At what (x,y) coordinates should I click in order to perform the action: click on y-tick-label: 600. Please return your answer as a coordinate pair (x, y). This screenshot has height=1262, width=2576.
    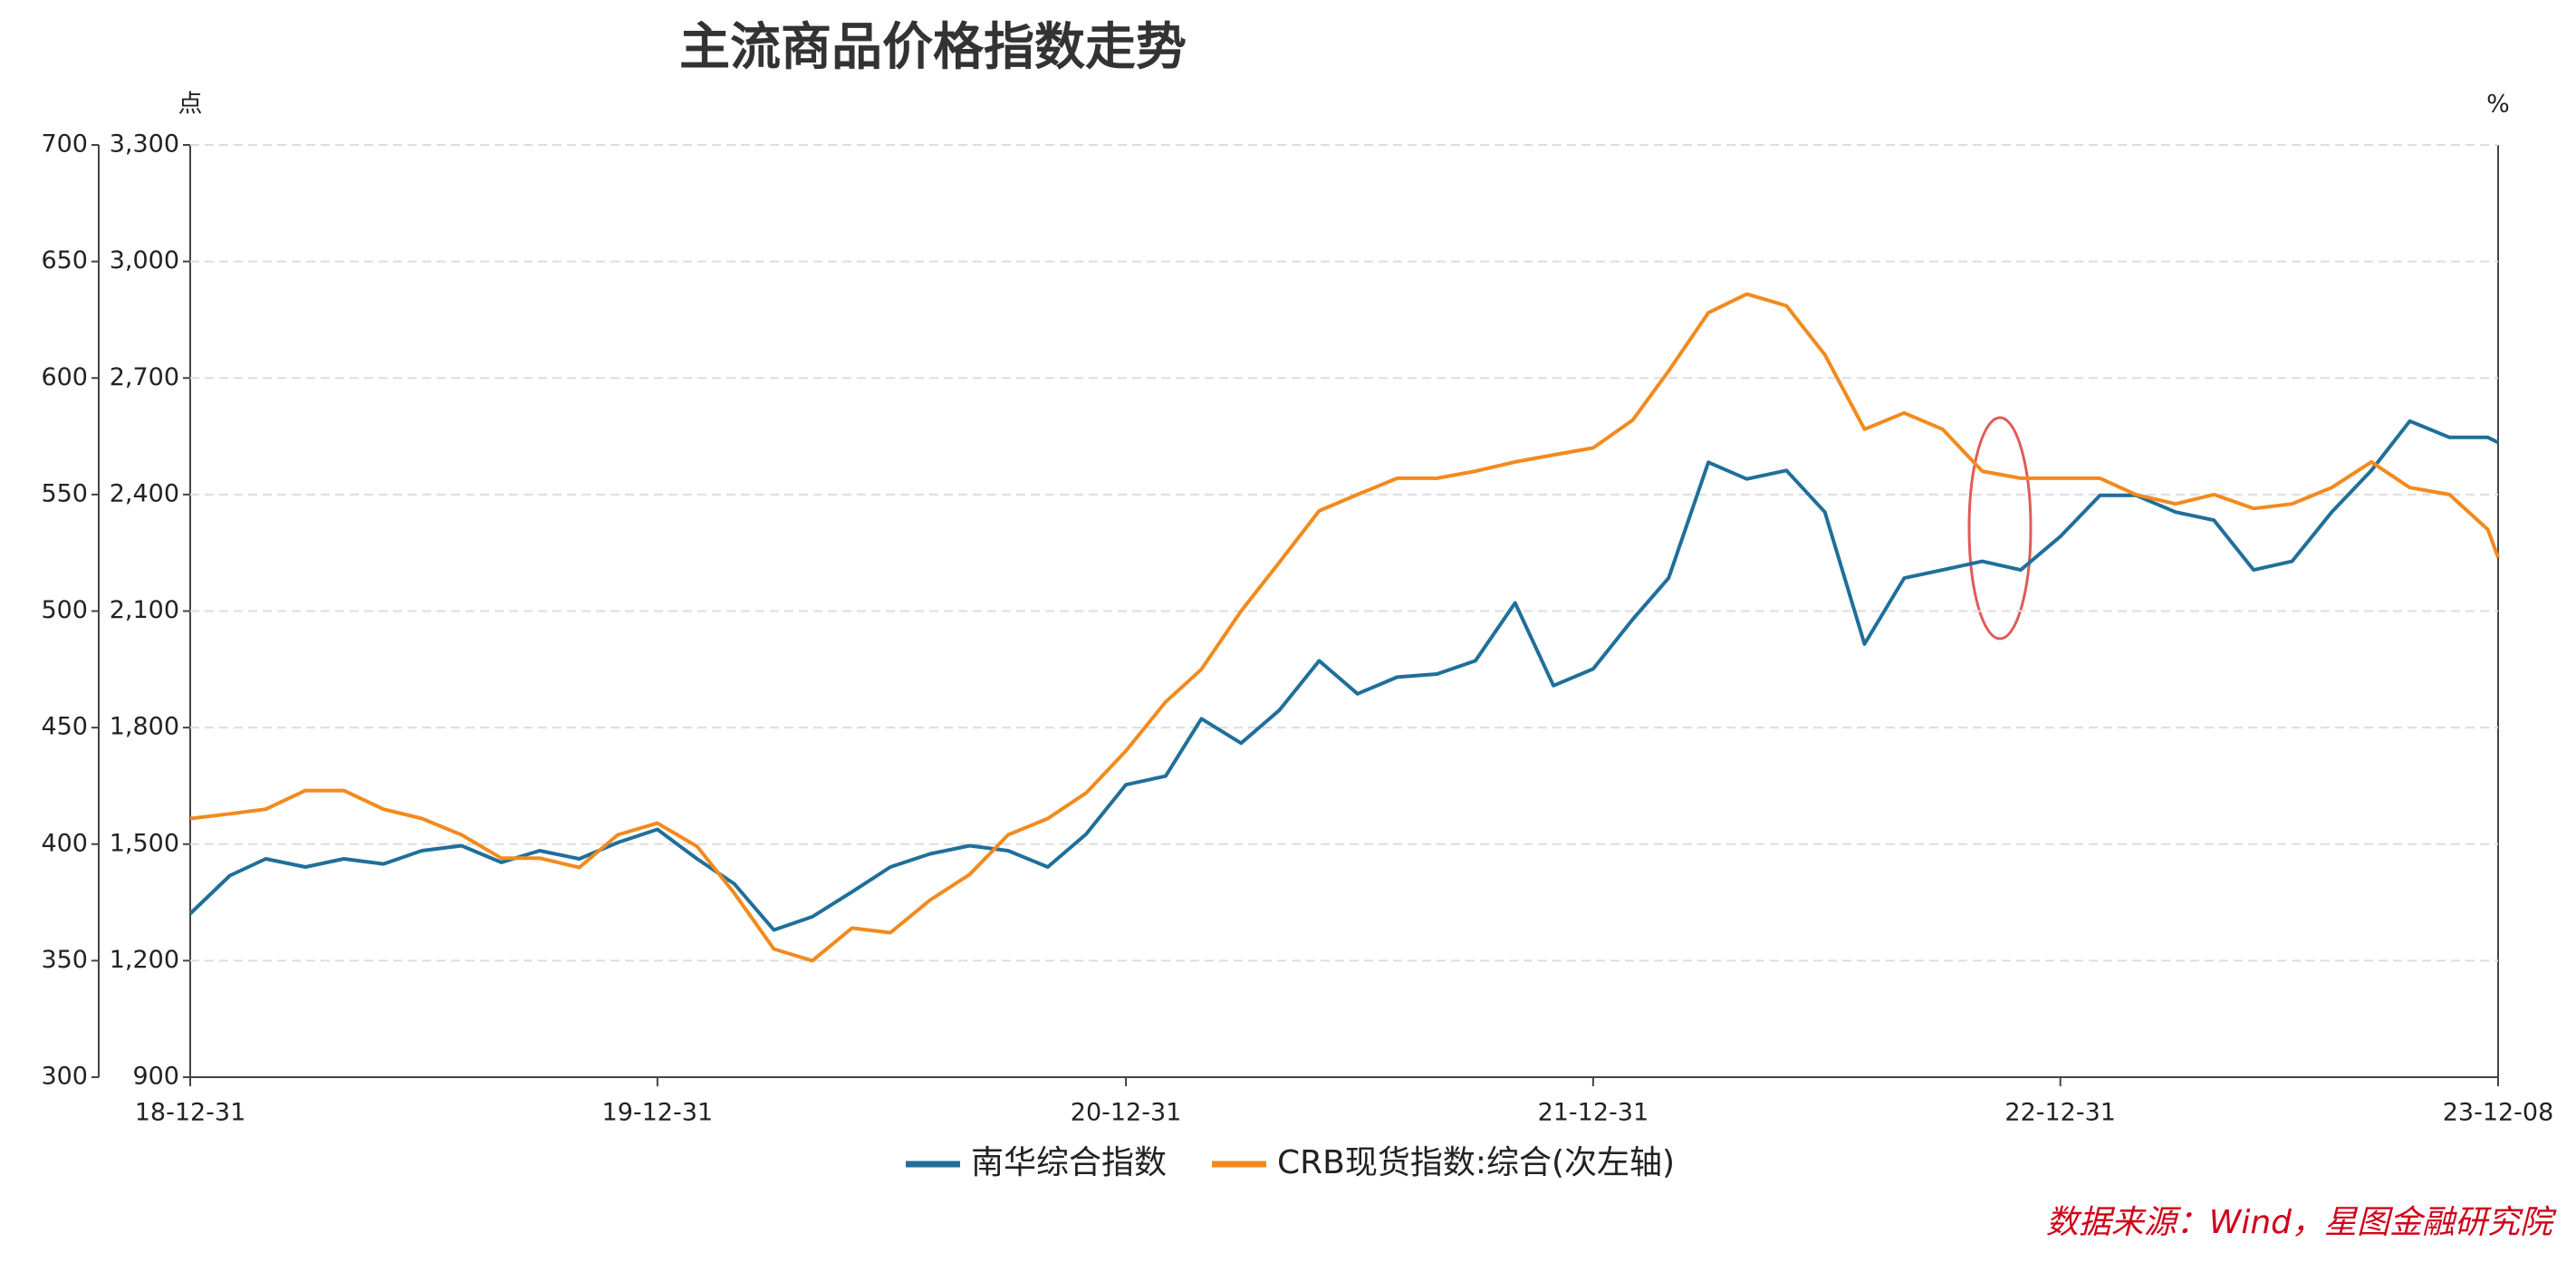
    Looking at the image, I should click on (64, 377).